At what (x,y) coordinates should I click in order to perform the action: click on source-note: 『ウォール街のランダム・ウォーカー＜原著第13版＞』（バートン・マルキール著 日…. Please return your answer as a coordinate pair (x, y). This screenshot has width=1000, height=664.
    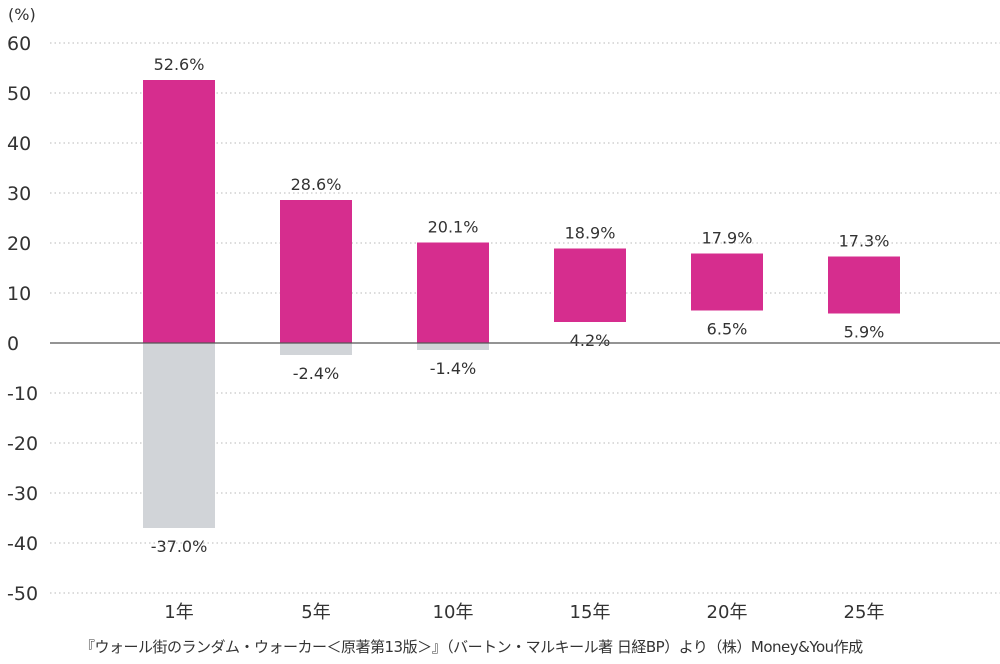
    Looking at the image, I should click on (471, 647).